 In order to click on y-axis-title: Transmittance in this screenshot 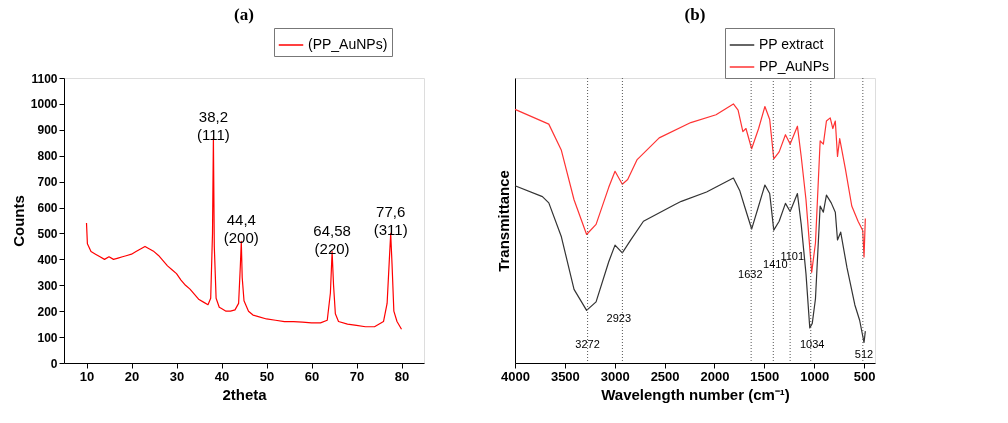, I will do `click(503, 221)`.